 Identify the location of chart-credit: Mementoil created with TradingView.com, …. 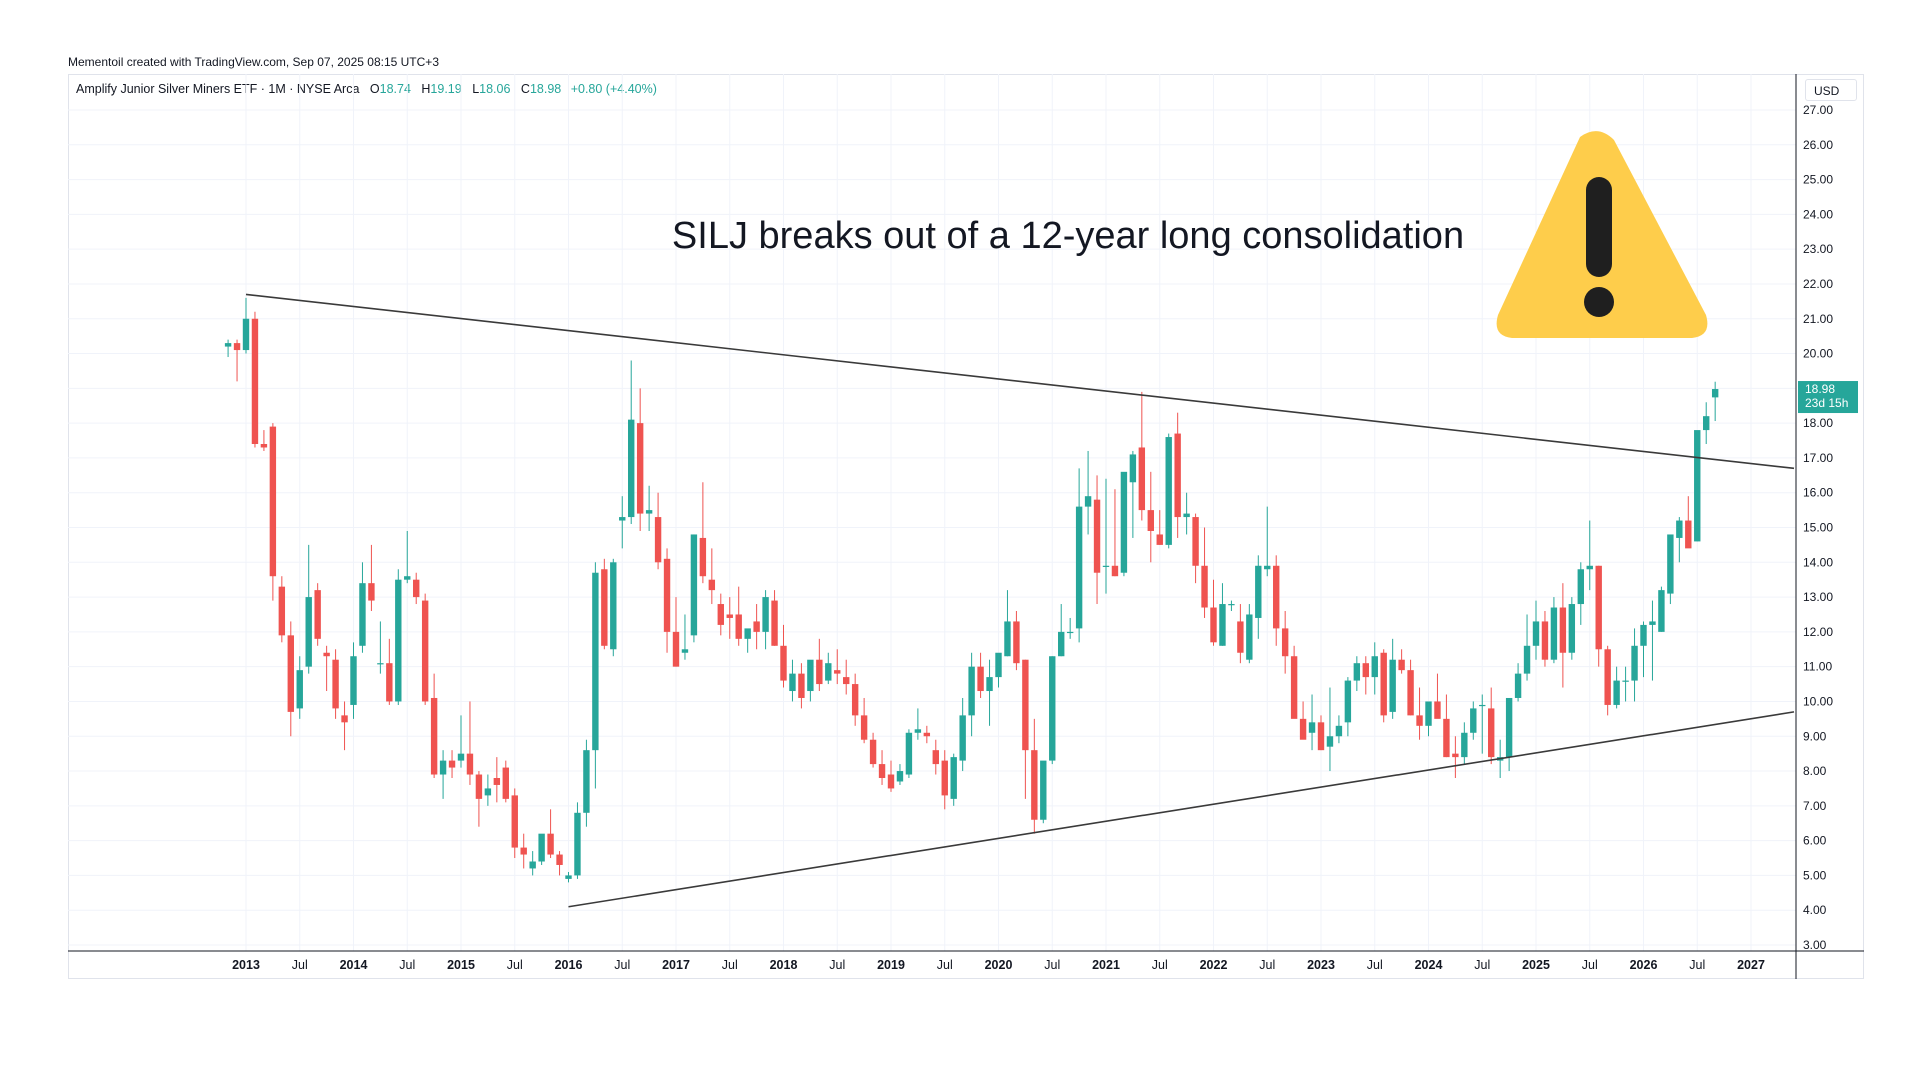
(253, 62).